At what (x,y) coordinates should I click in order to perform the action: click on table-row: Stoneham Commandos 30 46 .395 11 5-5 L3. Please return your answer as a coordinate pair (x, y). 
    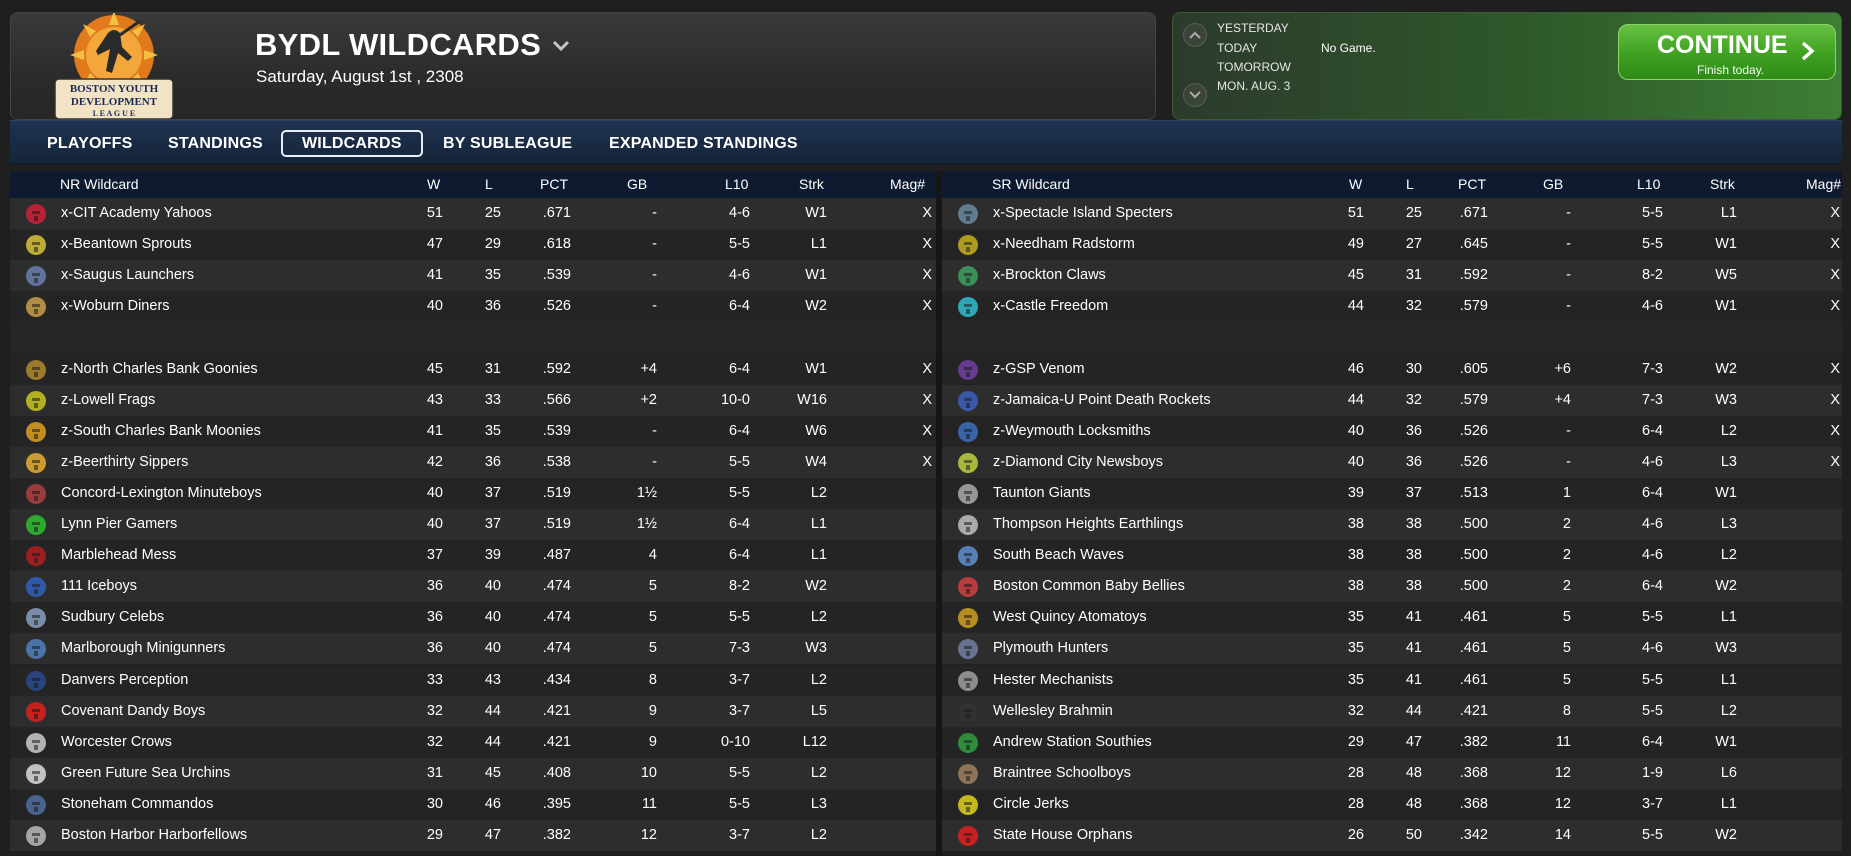
    Looking at the image, I should click on (473, 804).